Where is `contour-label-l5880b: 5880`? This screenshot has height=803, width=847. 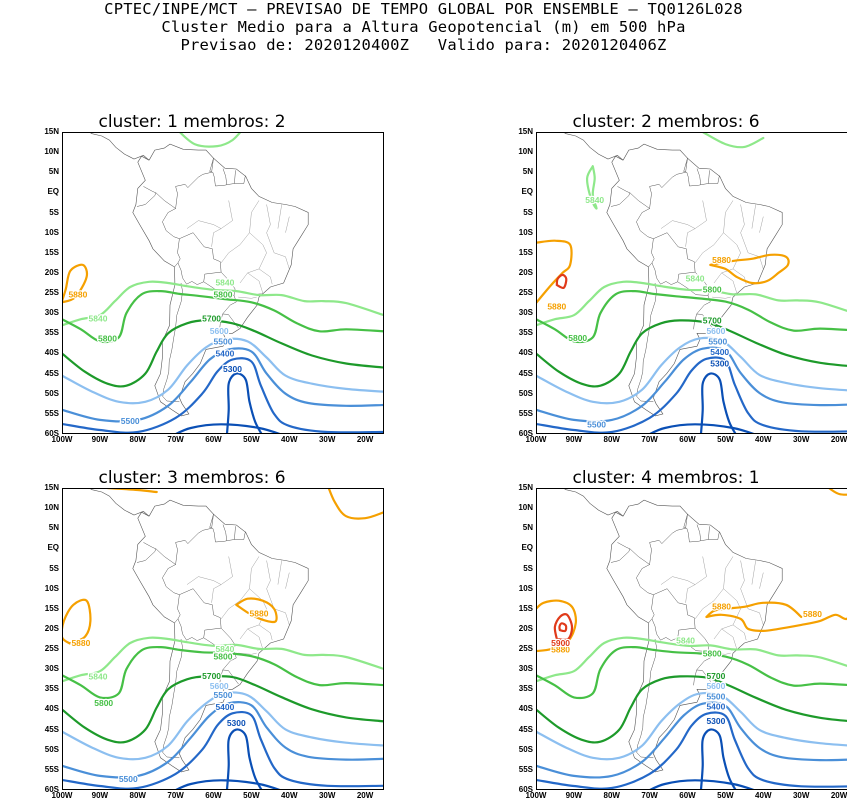 contour-label-l5880b: 5880 is located at coordinates (259, 613).